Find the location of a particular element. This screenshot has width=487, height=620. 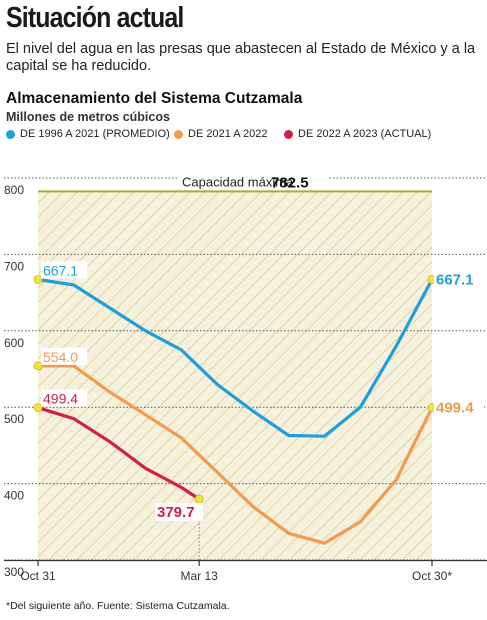

capacity-label: Capacidad máxima is located at coordinates (238, 181).